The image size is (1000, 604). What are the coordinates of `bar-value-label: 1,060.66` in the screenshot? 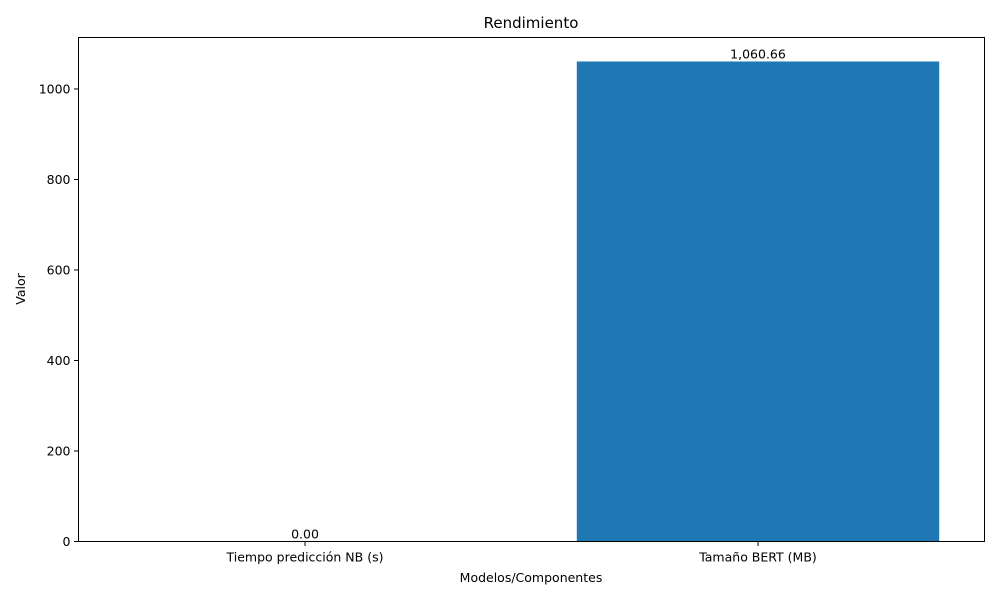 It's located at (758, 53).